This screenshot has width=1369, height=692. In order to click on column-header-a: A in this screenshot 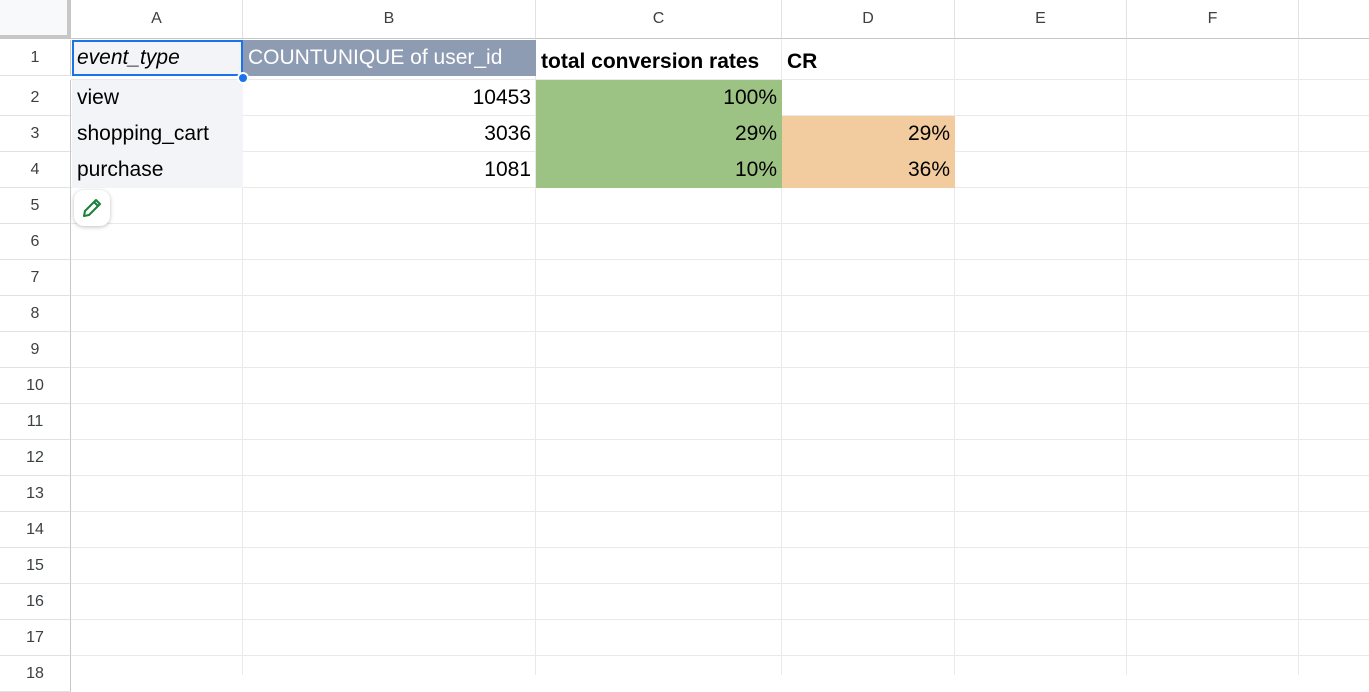, I will do `click(157, 19)`.